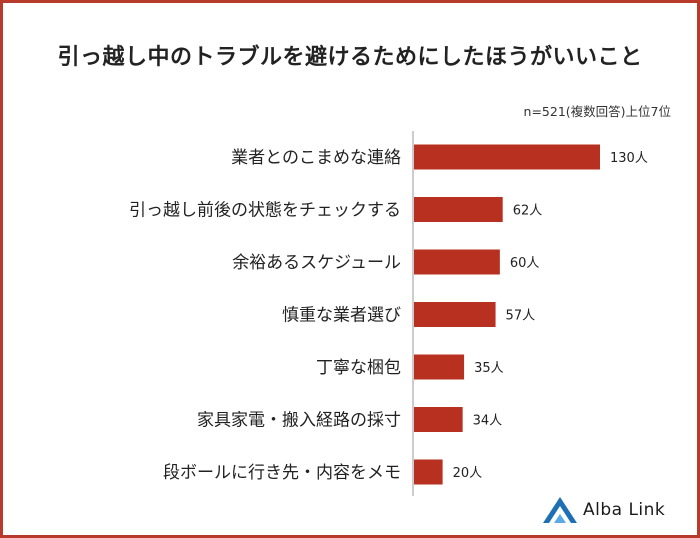 This screenshot has height=538, width=700. What do you see at coordinates (521, 316) in the screenshot?
I see `value-label: 57人` at bounding box center [521, 316].